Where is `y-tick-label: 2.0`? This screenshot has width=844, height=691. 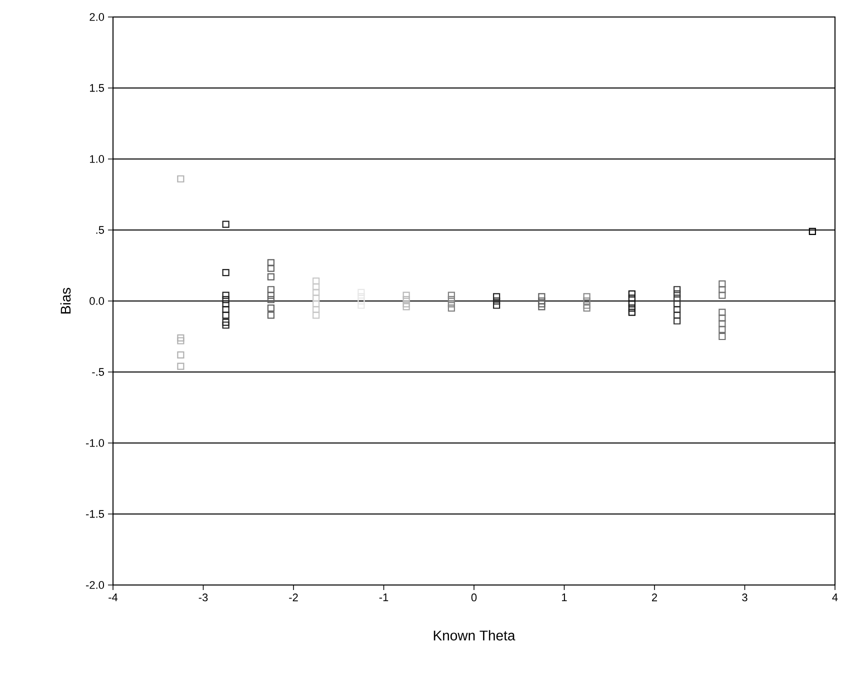 y-tick-label: 2.0 is located at coordinates (97, 17).